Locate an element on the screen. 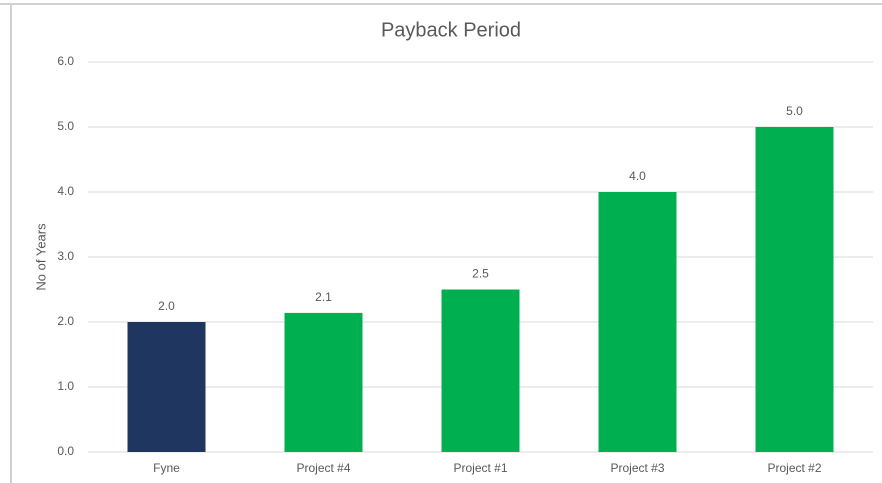 The image size is (882, 483). data-label: 2.1 is located at coordinates (323, 297).